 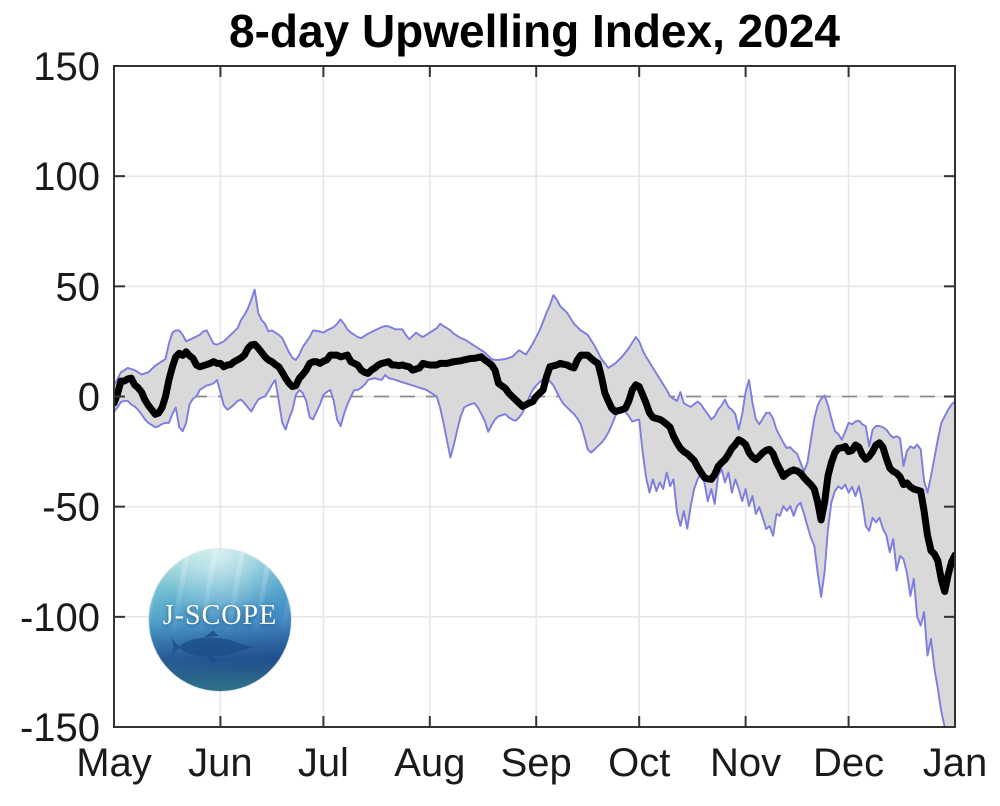 What do you see at coordinates (78, 287) in the screenshot?
I see `y-tick-label: 50` at bounding box center [78, 287].